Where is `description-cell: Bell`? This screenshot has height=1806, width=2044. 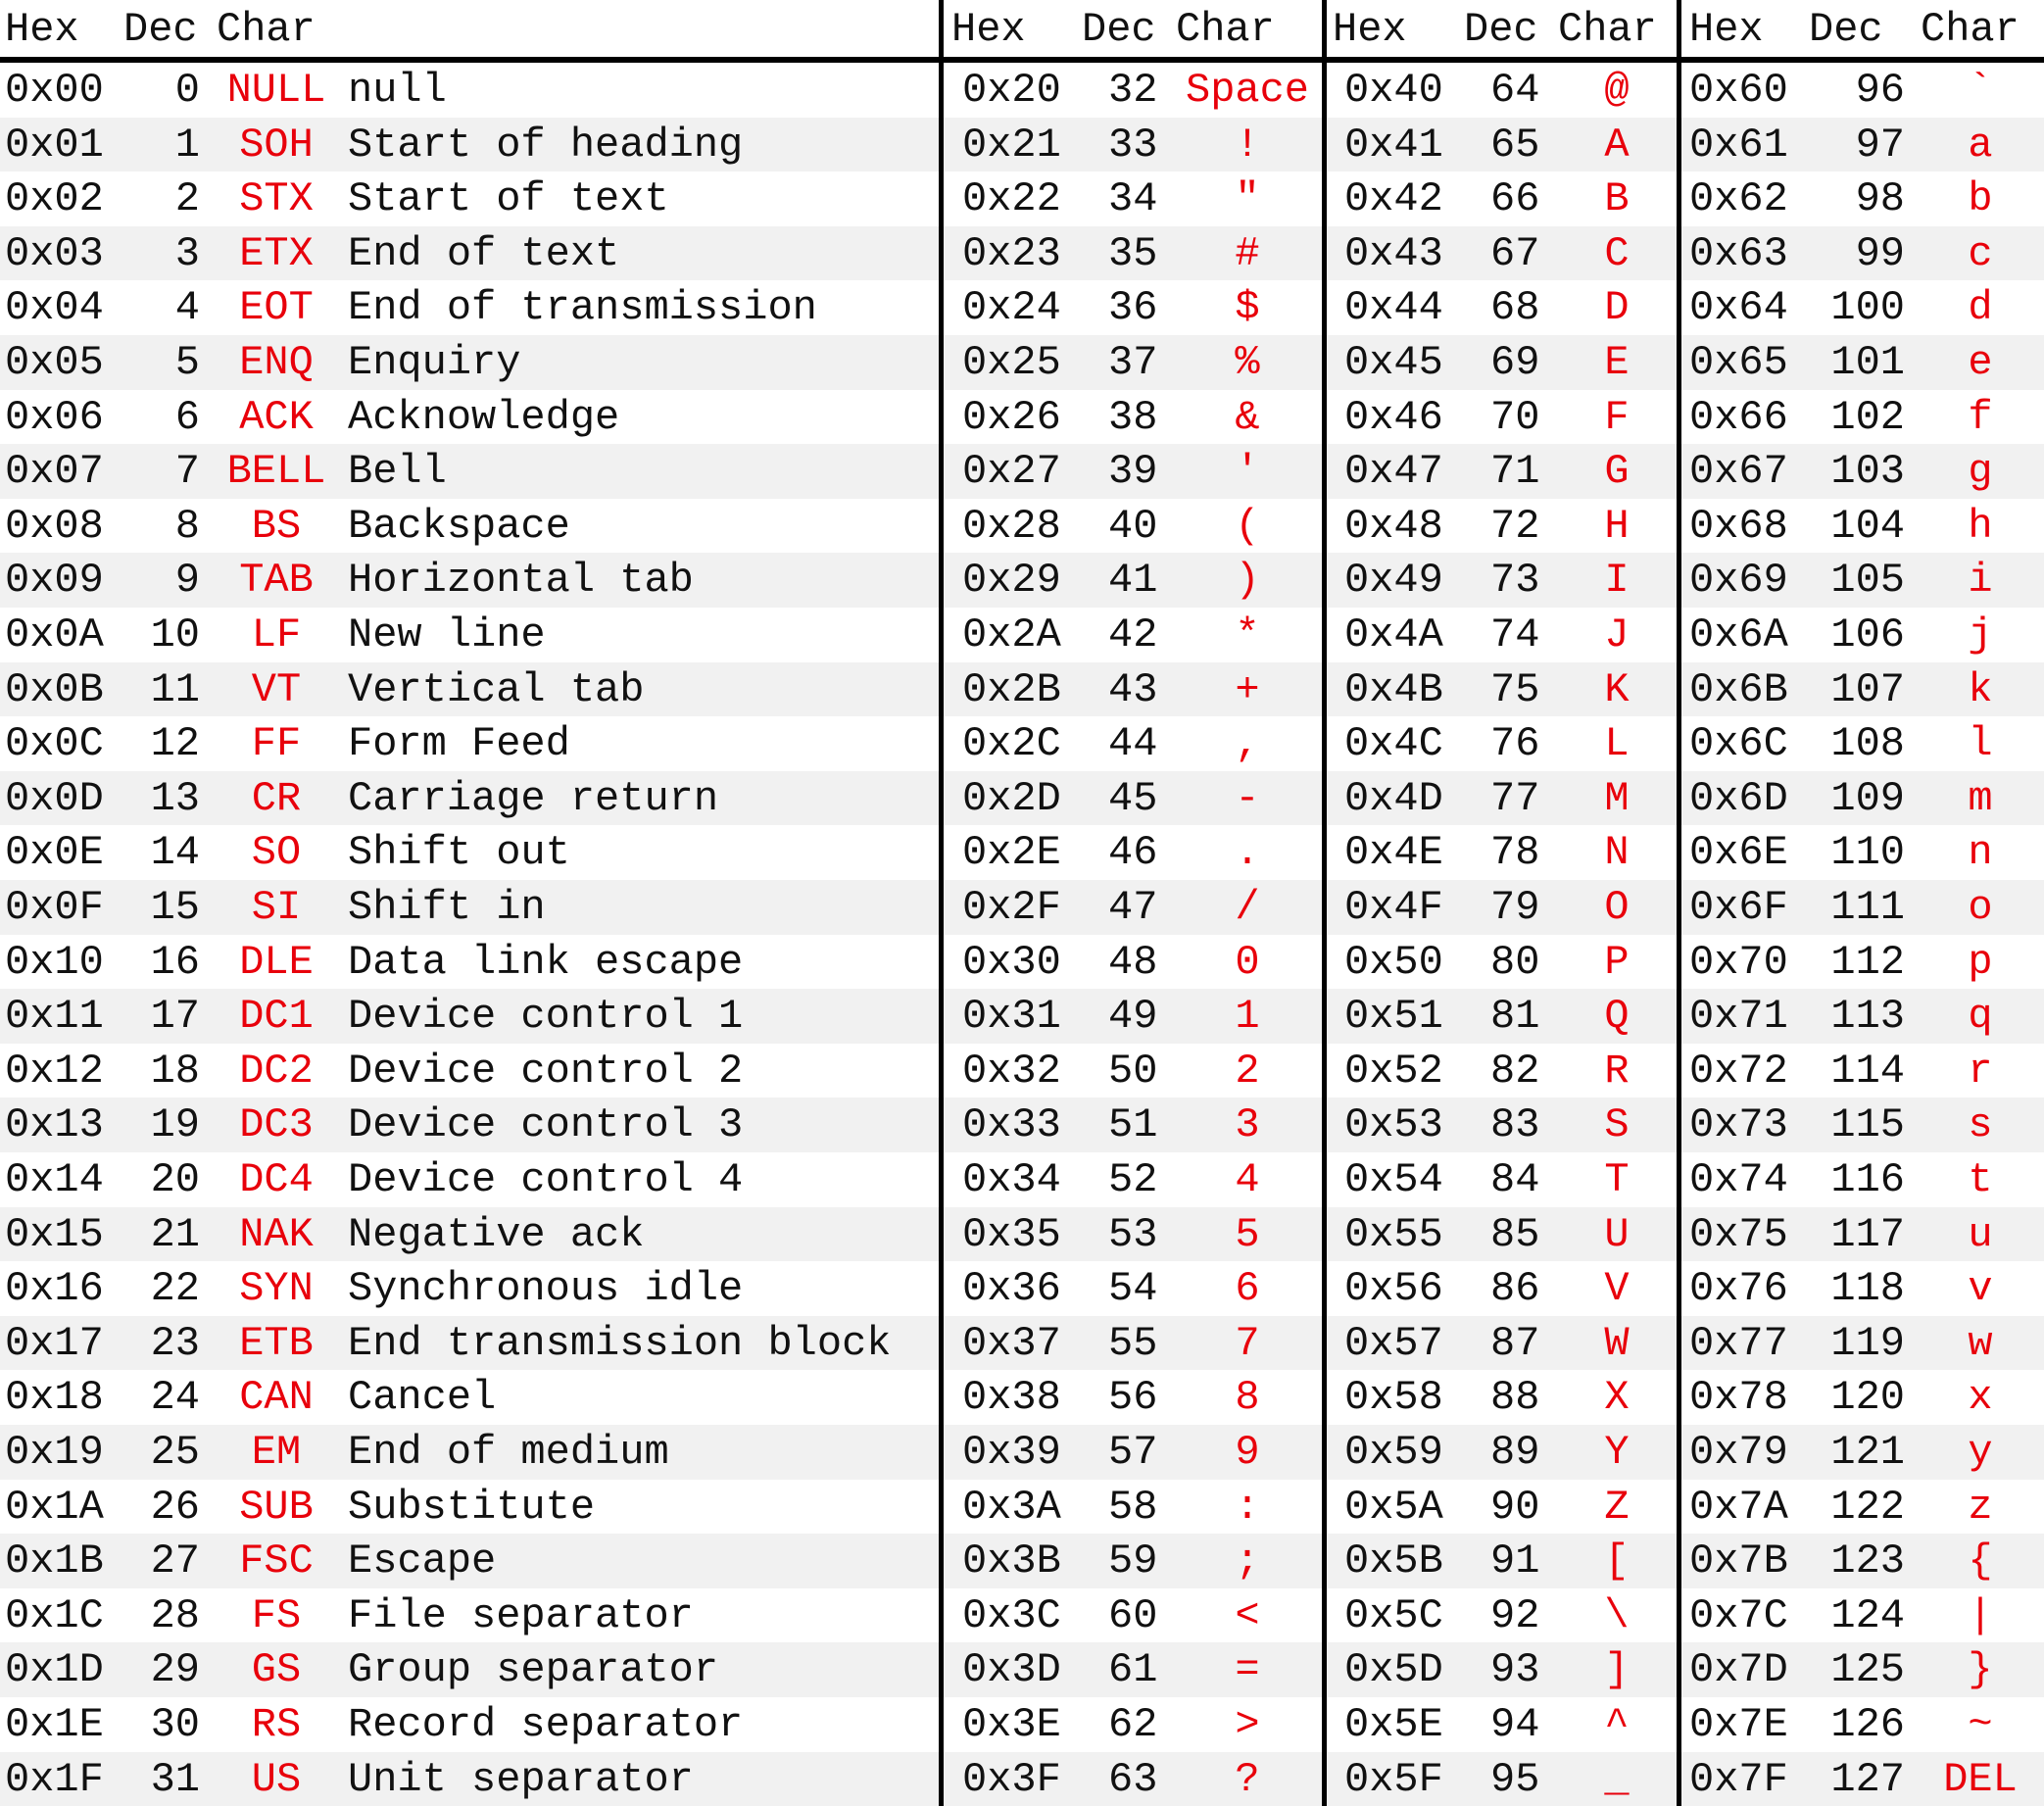 description-cell: Bell is located at coordinates (398, 472).